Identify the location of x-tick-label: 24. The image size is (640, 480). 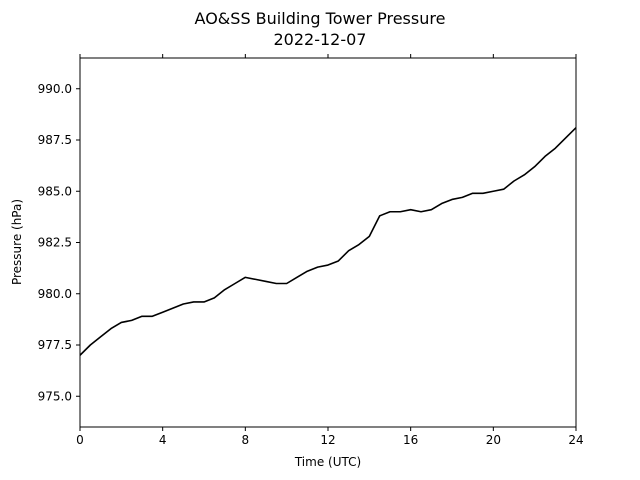
(575, 440).